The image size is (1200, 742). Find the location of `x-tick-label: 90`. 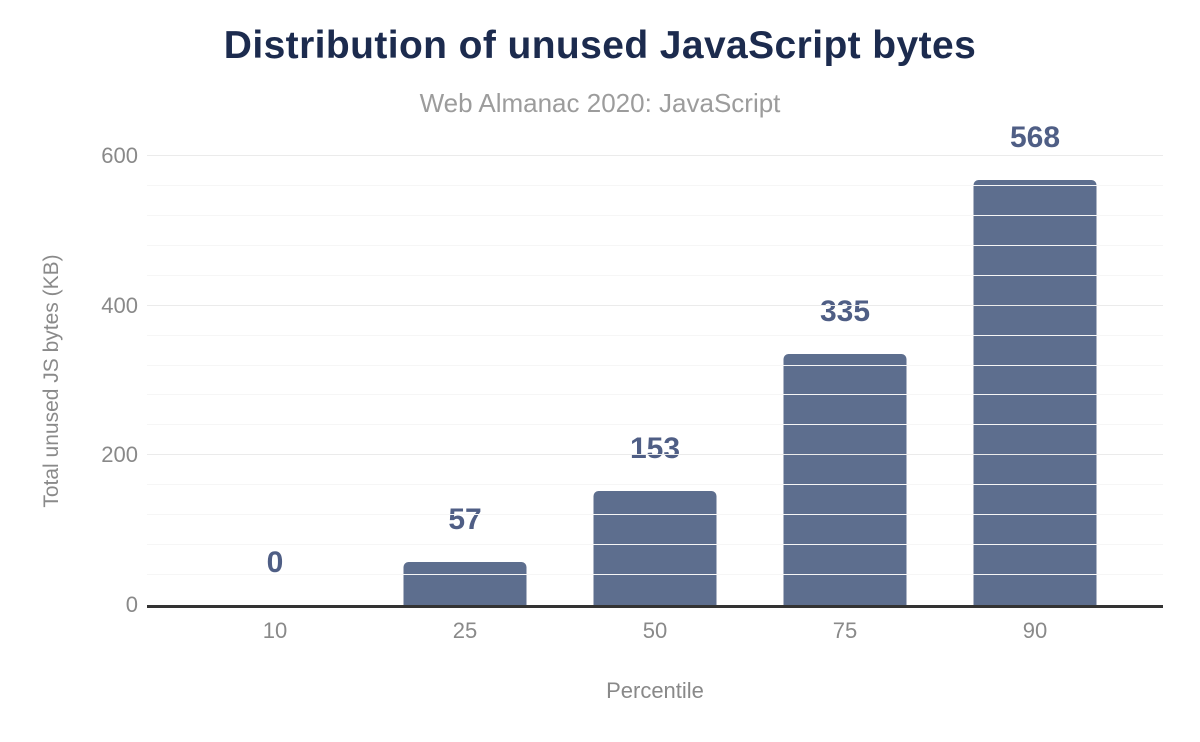

x-tick-label: 90 is located at coordinates (1035, 630).